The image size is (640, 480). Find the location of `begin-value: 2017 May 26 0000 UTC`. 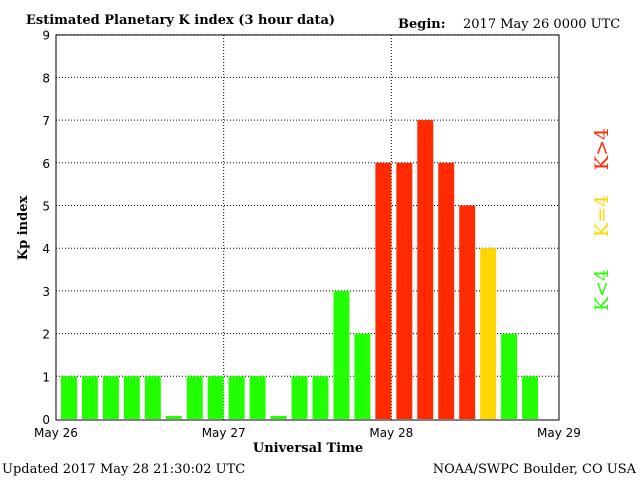

begin-value: 2017 May 26 0000 UTC is located at coordinates (541, 24).